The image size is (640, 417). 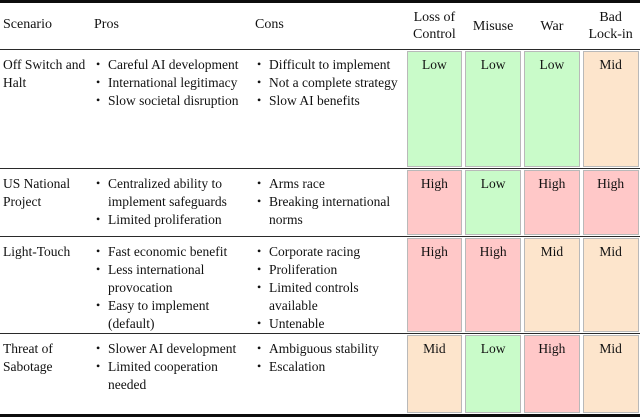 I want to click on cons-item: Escalation, so click(x=327, y=366).